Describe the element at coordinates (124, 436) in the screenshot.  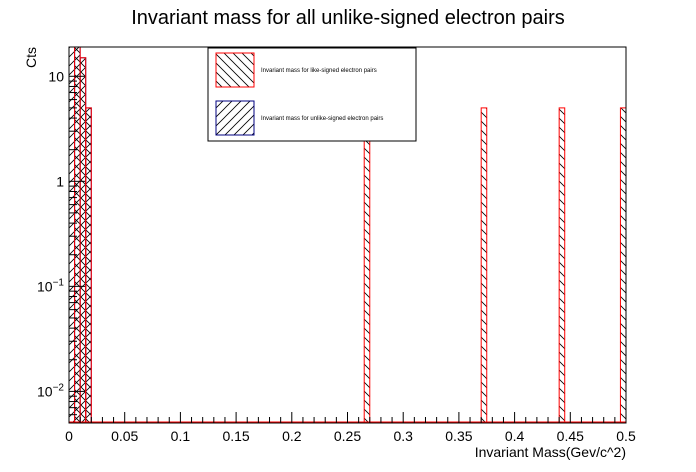
I see `x-tick-label: 0.05` at that location.